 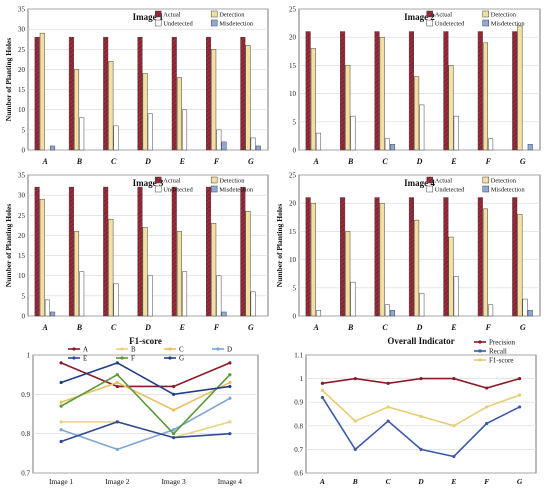 I want to click on legend-label: G, so click(x=181, y=359).